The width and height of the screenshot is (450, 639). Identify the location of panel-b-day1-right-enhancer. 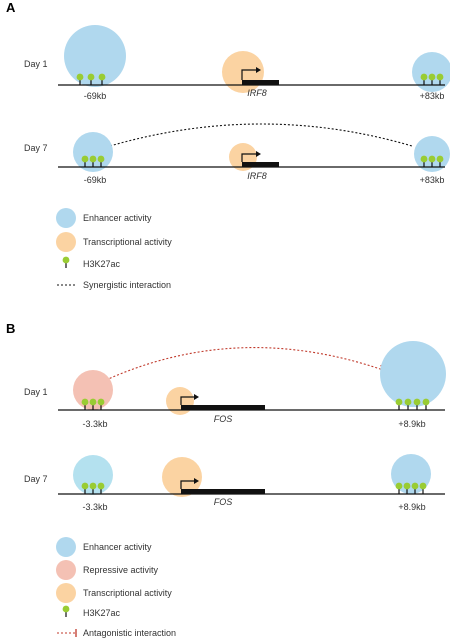
(413, 374).